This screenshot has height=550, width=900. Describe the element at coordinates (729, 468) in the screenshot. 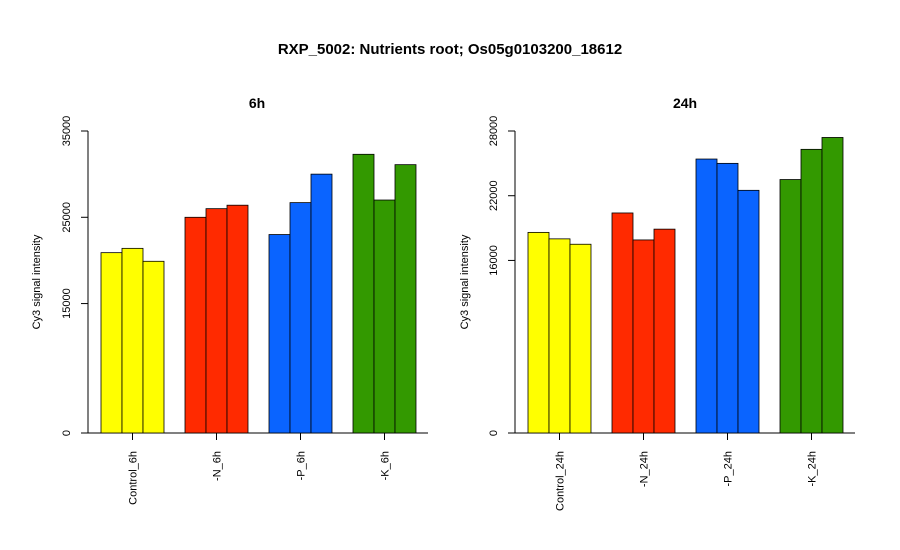

I see `x-category-label: -P_24h` at that location.